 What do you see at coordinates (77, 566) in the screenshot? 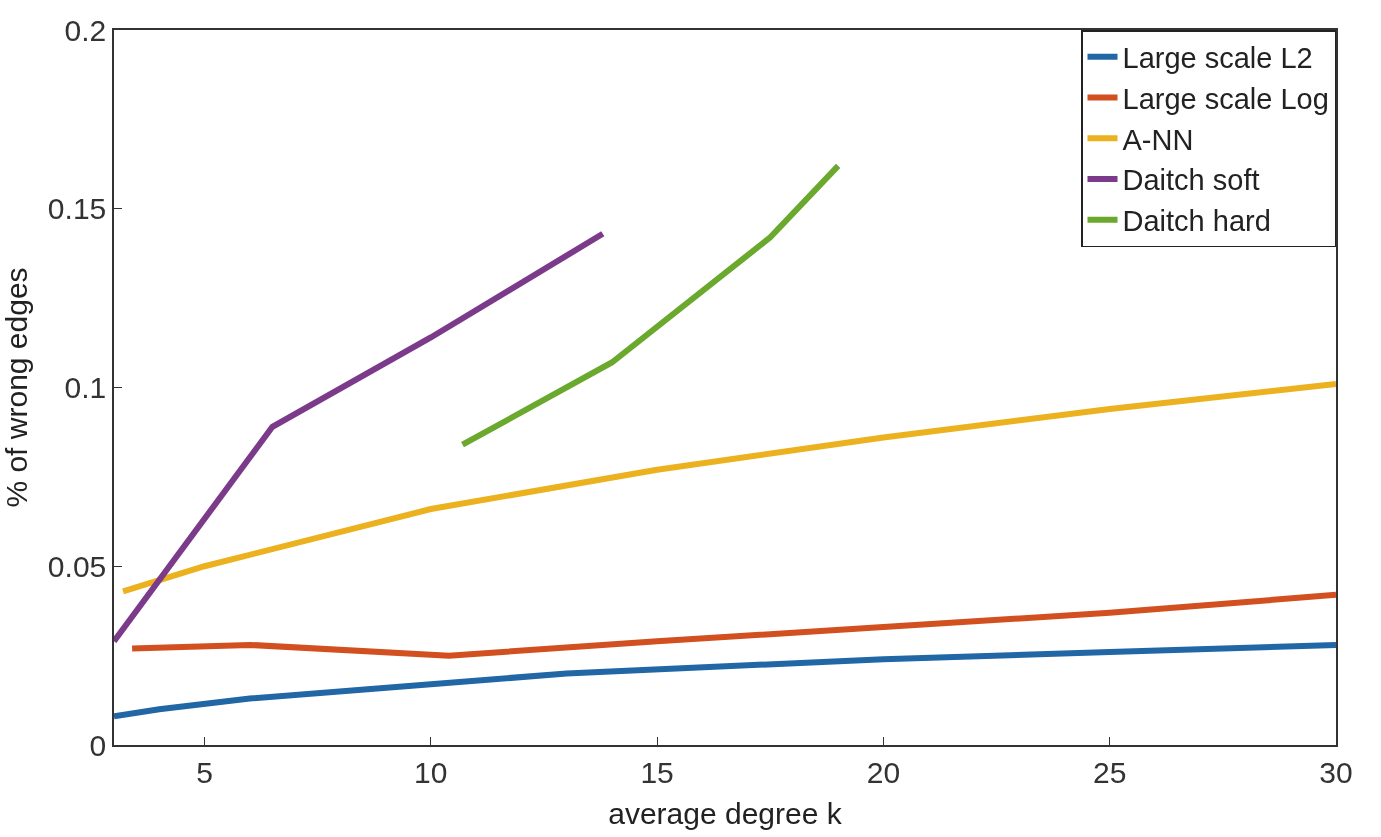
I see `y-tick-label: 0.05` at bounding box center [77, 566].